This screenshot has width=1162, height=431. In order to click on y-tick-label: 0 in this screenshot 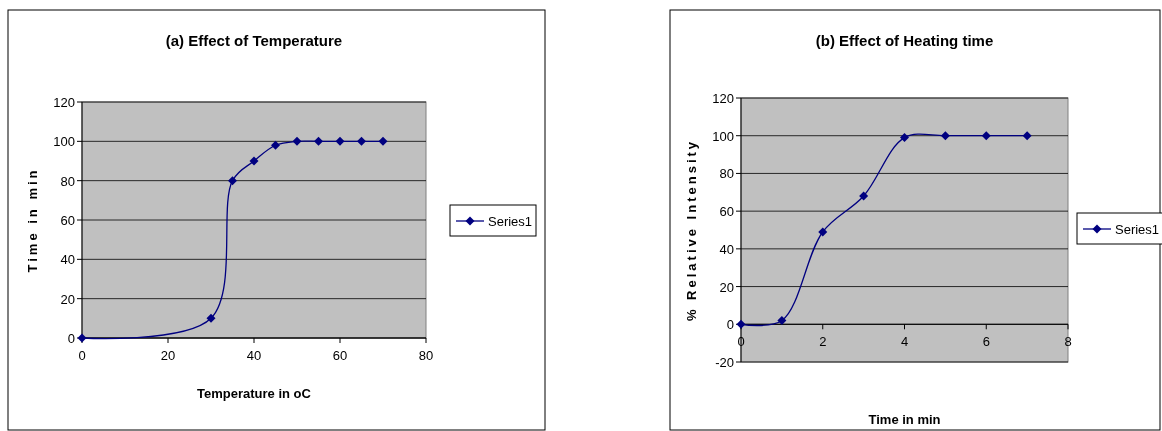, I will do `click(730, 325)`.